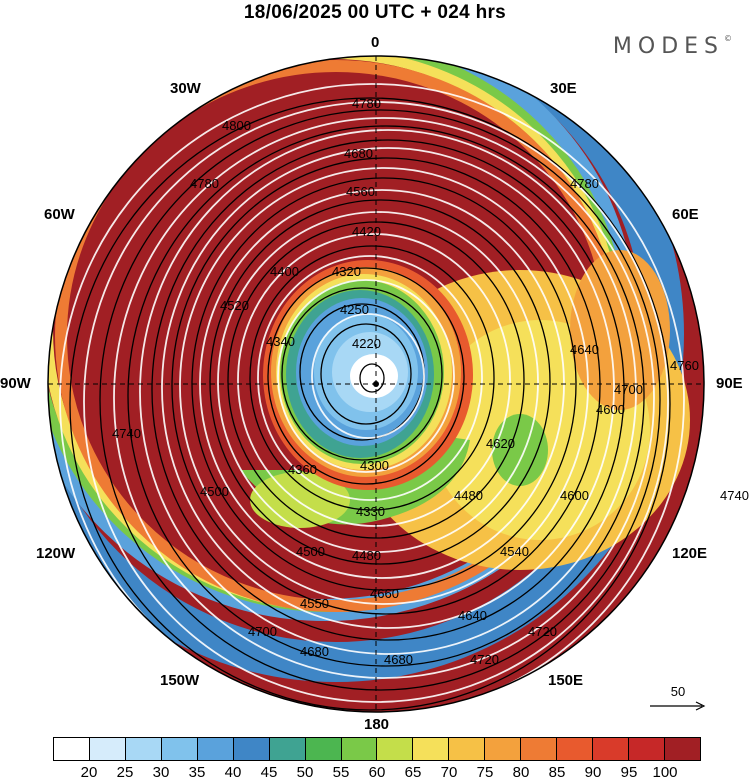 This screenshot has height=782, width=750. I want to click on contour-label: 4540, so click(514, 551).